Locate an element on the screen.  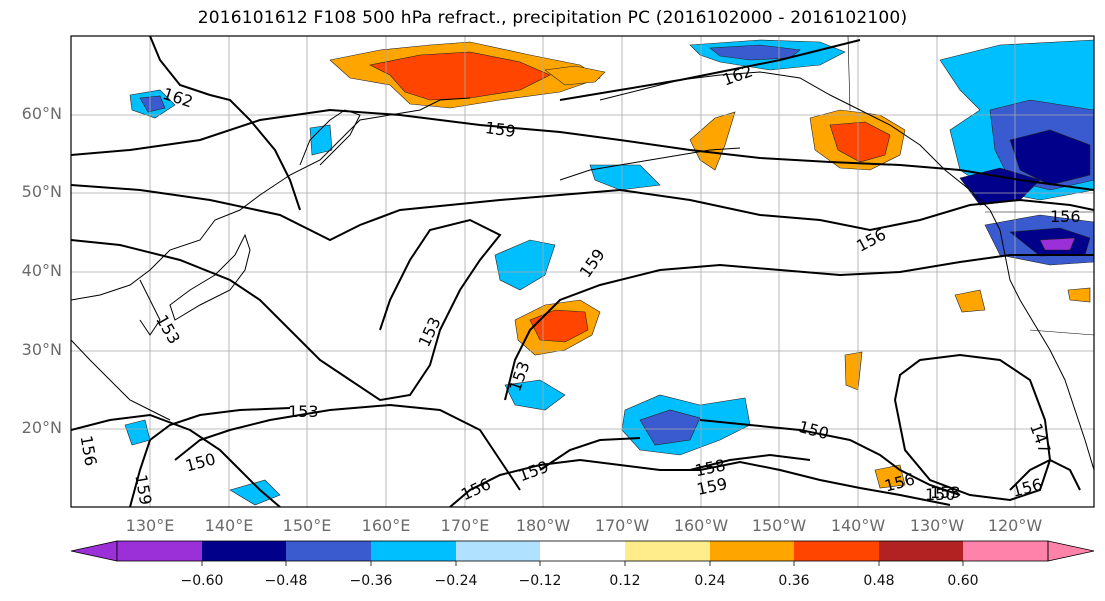
colorbar-tick-label: −0.24 is located at coordinates (456, 581).